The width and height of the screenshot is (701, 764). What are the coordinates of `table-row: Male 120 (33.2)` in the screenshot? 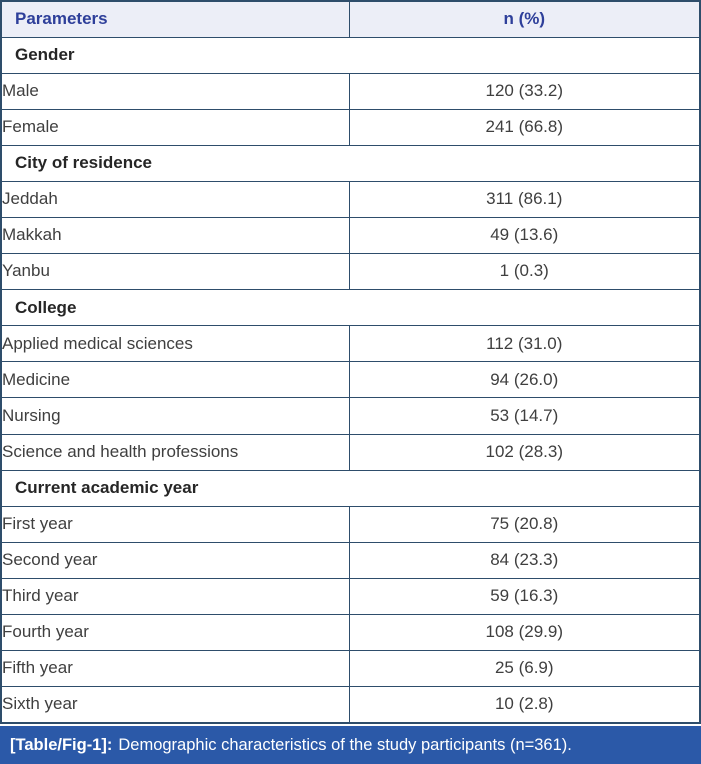 It's located at (350, 92).